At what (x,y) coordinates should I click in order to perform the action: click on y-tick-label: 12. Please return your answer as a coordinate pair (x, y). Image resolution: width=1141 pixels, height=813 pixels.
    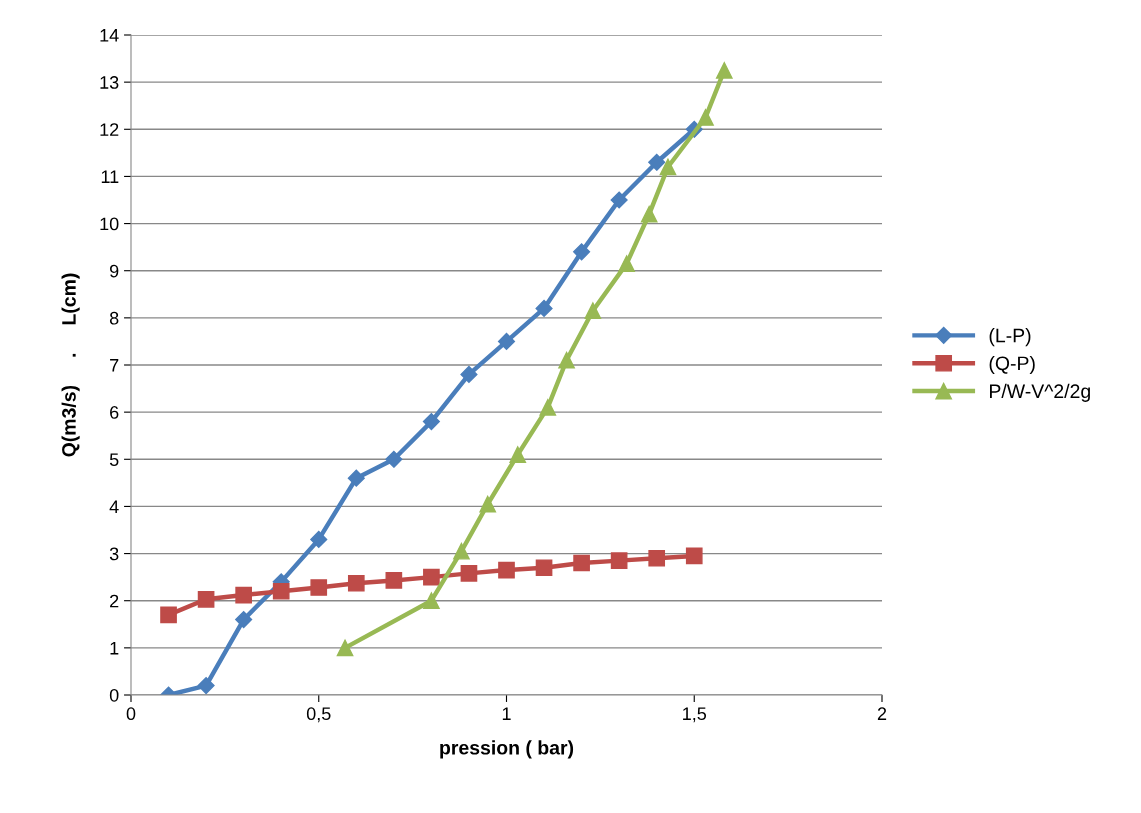
    Looking at the image, I should click on (109, 129).